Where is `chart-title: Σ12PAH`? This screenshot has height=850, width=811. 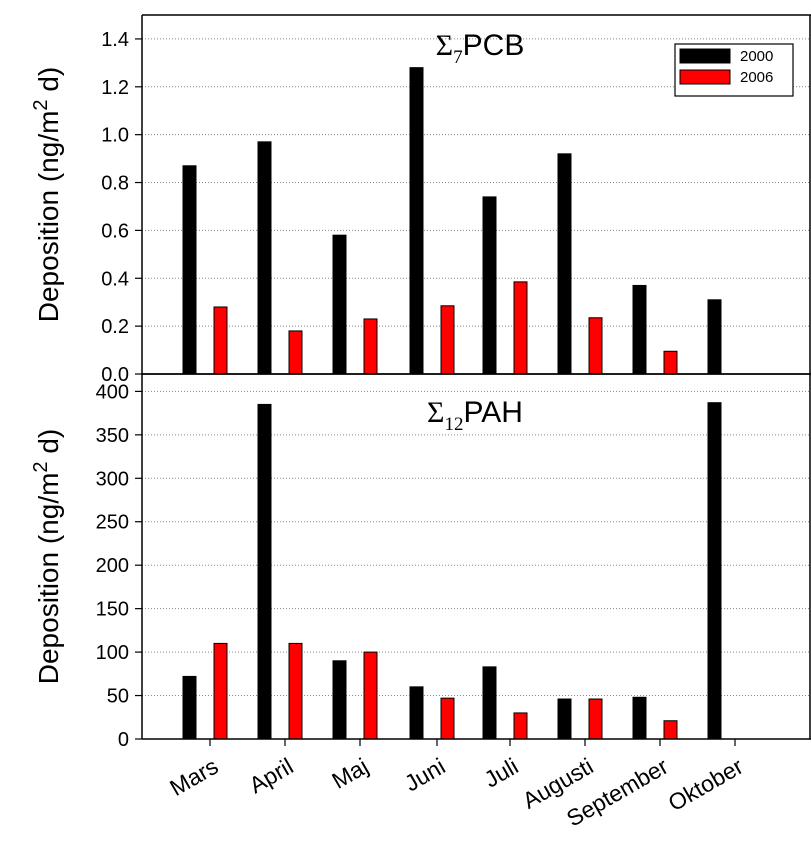
chart-title: Σ12PAH is located at coordinates (475, 415).